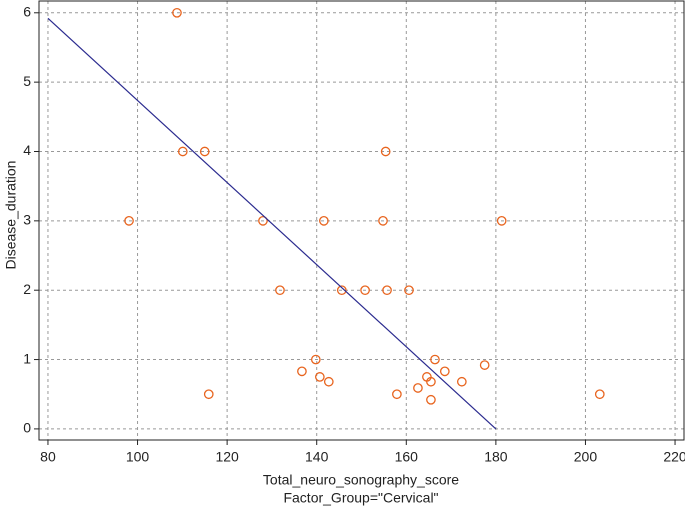  What do you see at coordinates (361, 480) in the screenshot?
I see `x-axis-label: Total_neuro_sonography_score` at bounding box center [361, 480].